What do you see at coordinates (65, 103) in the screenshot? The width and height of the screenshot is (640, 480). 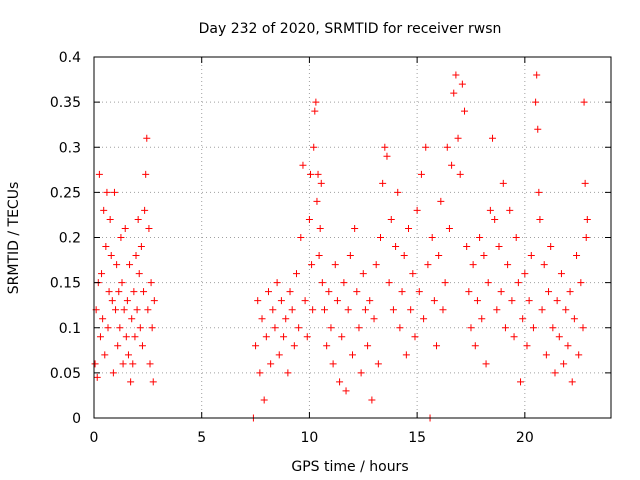 I see `y-tick-label: 0.35` at bounding box center [65, 103].